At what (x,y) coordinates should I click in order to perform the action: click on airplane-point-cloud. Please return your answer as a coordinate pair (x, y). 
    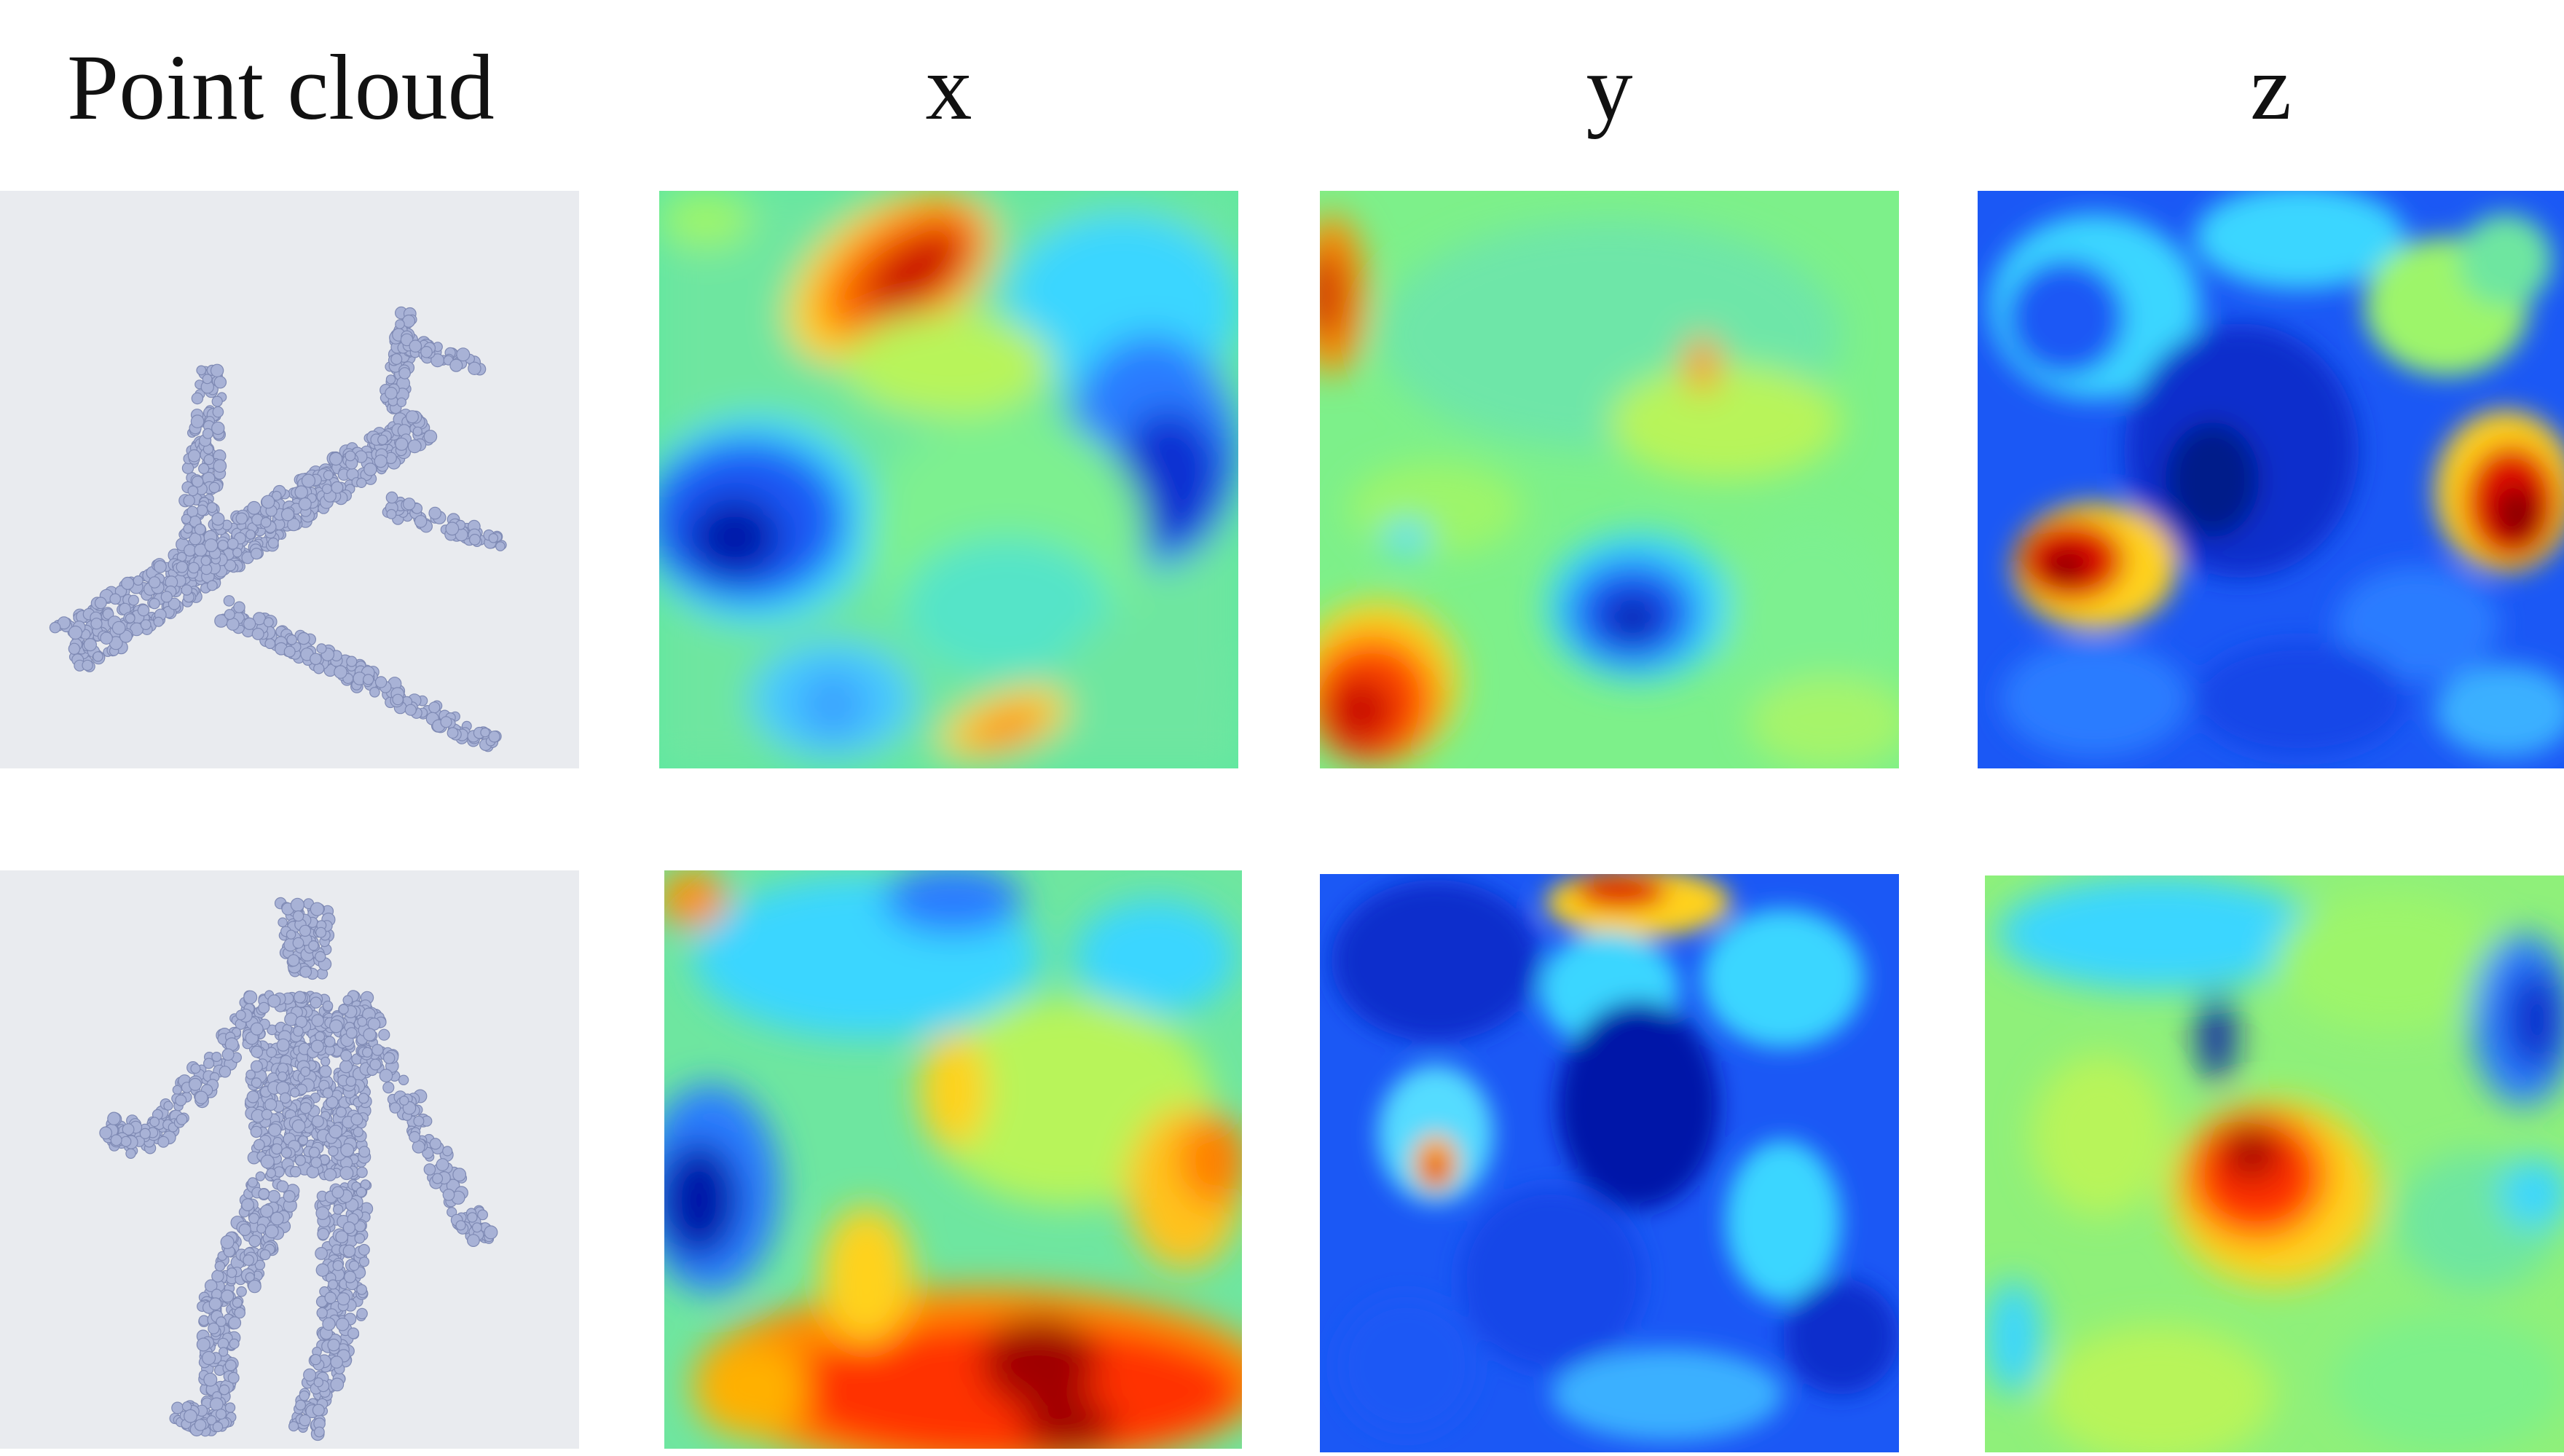
    Looking at the image, I should click on (289, 479).